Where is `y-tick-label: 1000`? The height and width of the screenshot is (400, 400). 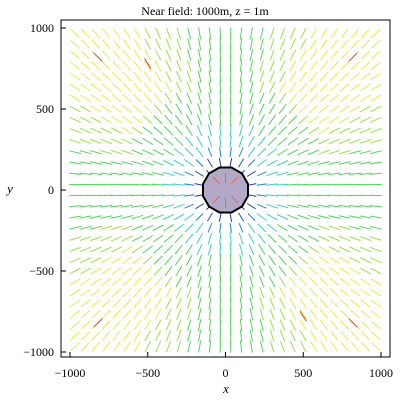
y-tick-label: 1000 is located at coordinates (42, 28).